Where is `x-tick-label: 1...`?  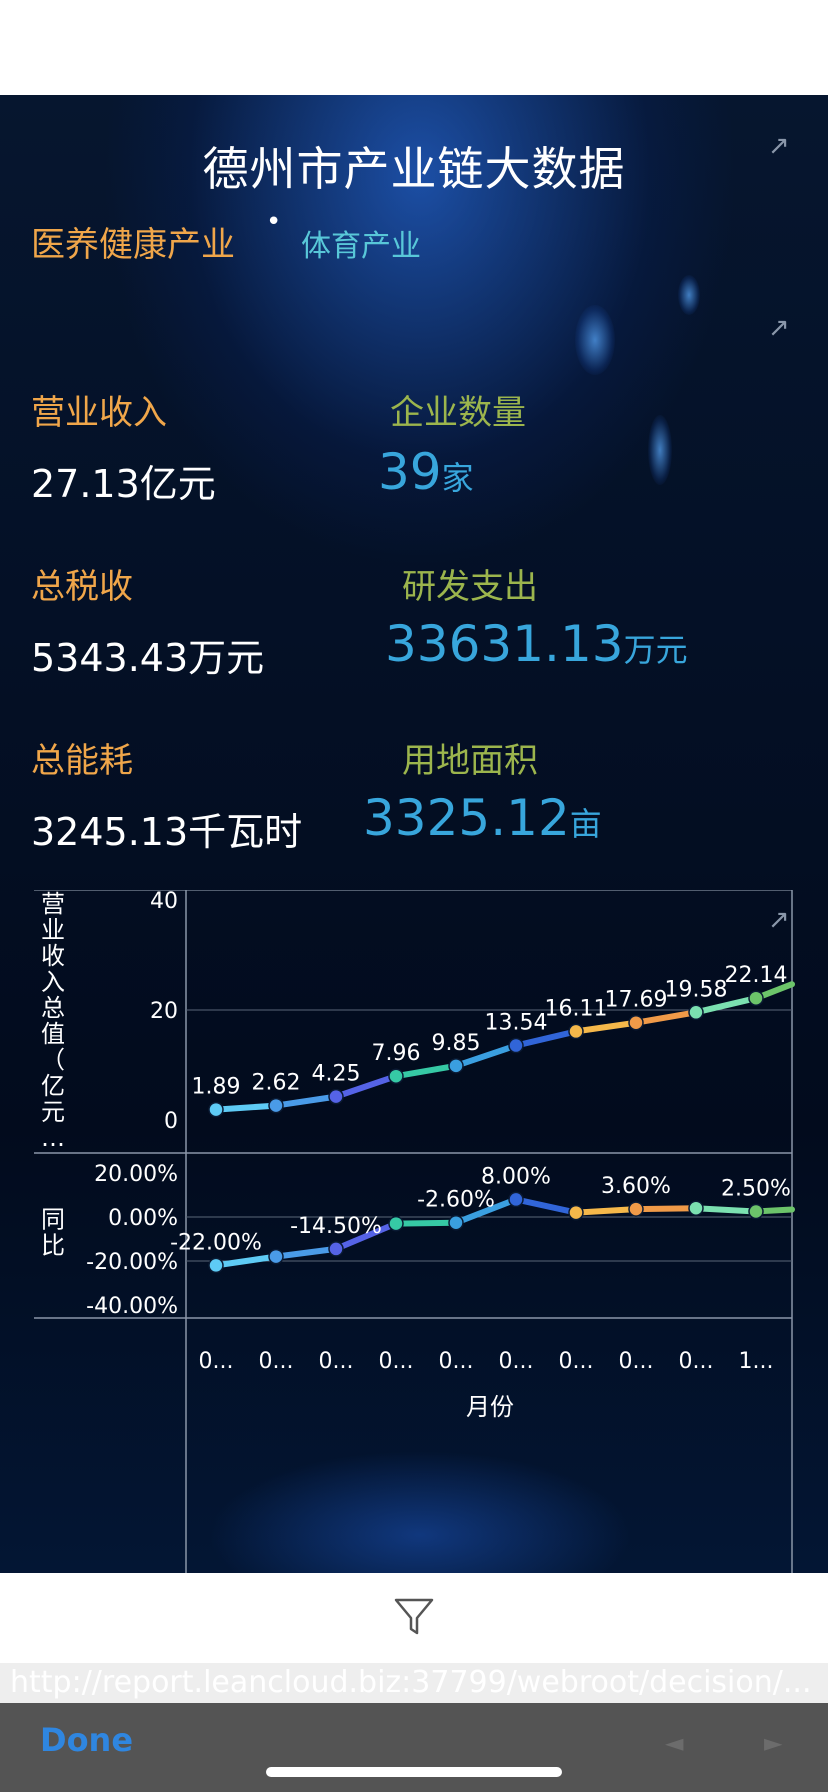 x-tick-label: 1... is located at coordinates (756, 1361).